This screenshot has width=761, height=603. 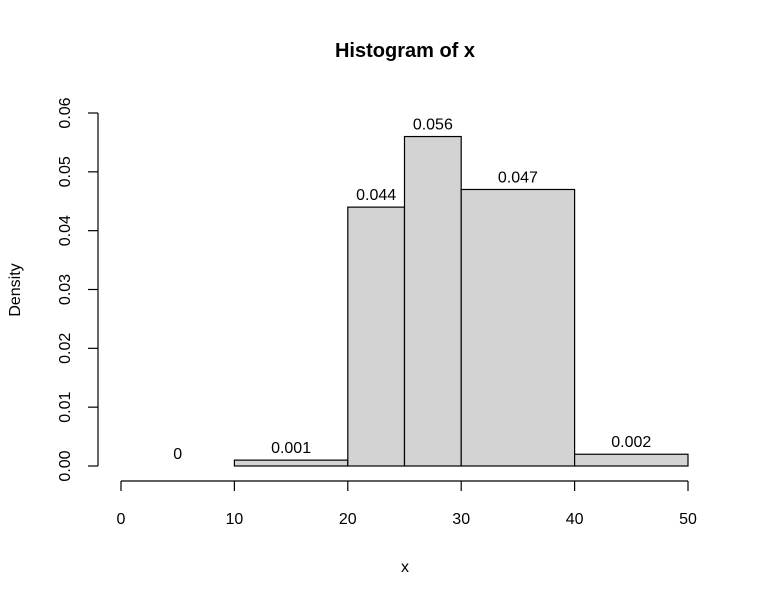 I want to click on chart-title: Histogram of x, so click(x=405, y=51).